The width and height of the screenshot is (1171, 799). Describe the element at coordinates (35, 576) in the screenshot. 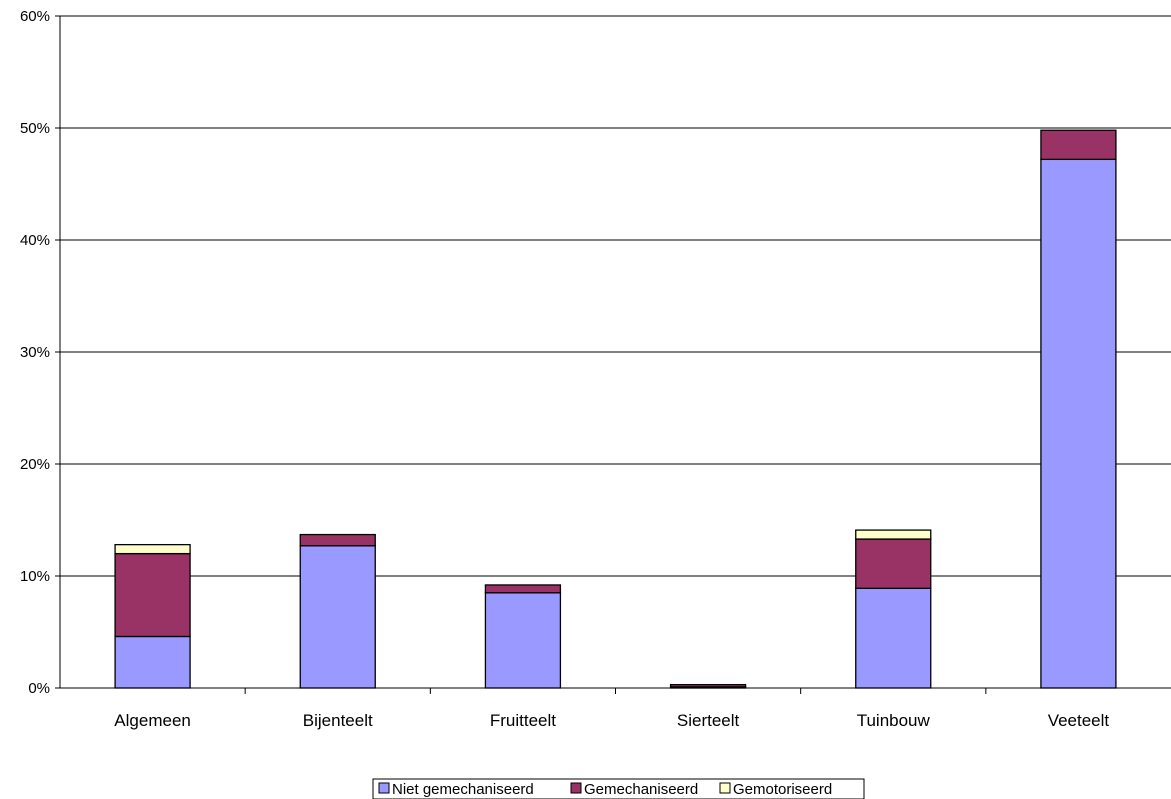

I see `y-tick-label: 10%` at that location.